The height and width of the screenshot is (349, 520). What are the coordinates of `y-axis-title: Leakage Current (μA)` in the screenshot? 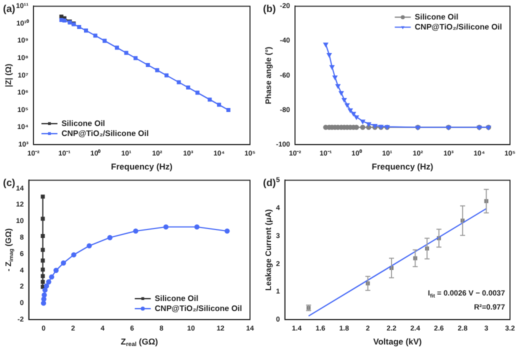 It's located at (269, 249).